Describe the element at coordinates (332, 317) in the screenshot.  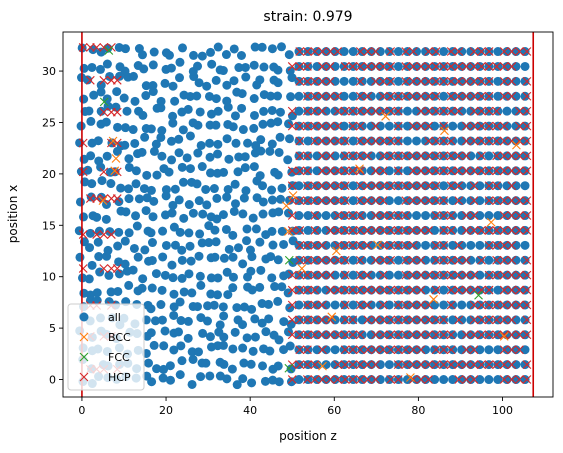
I see `point-bcc` at that location.